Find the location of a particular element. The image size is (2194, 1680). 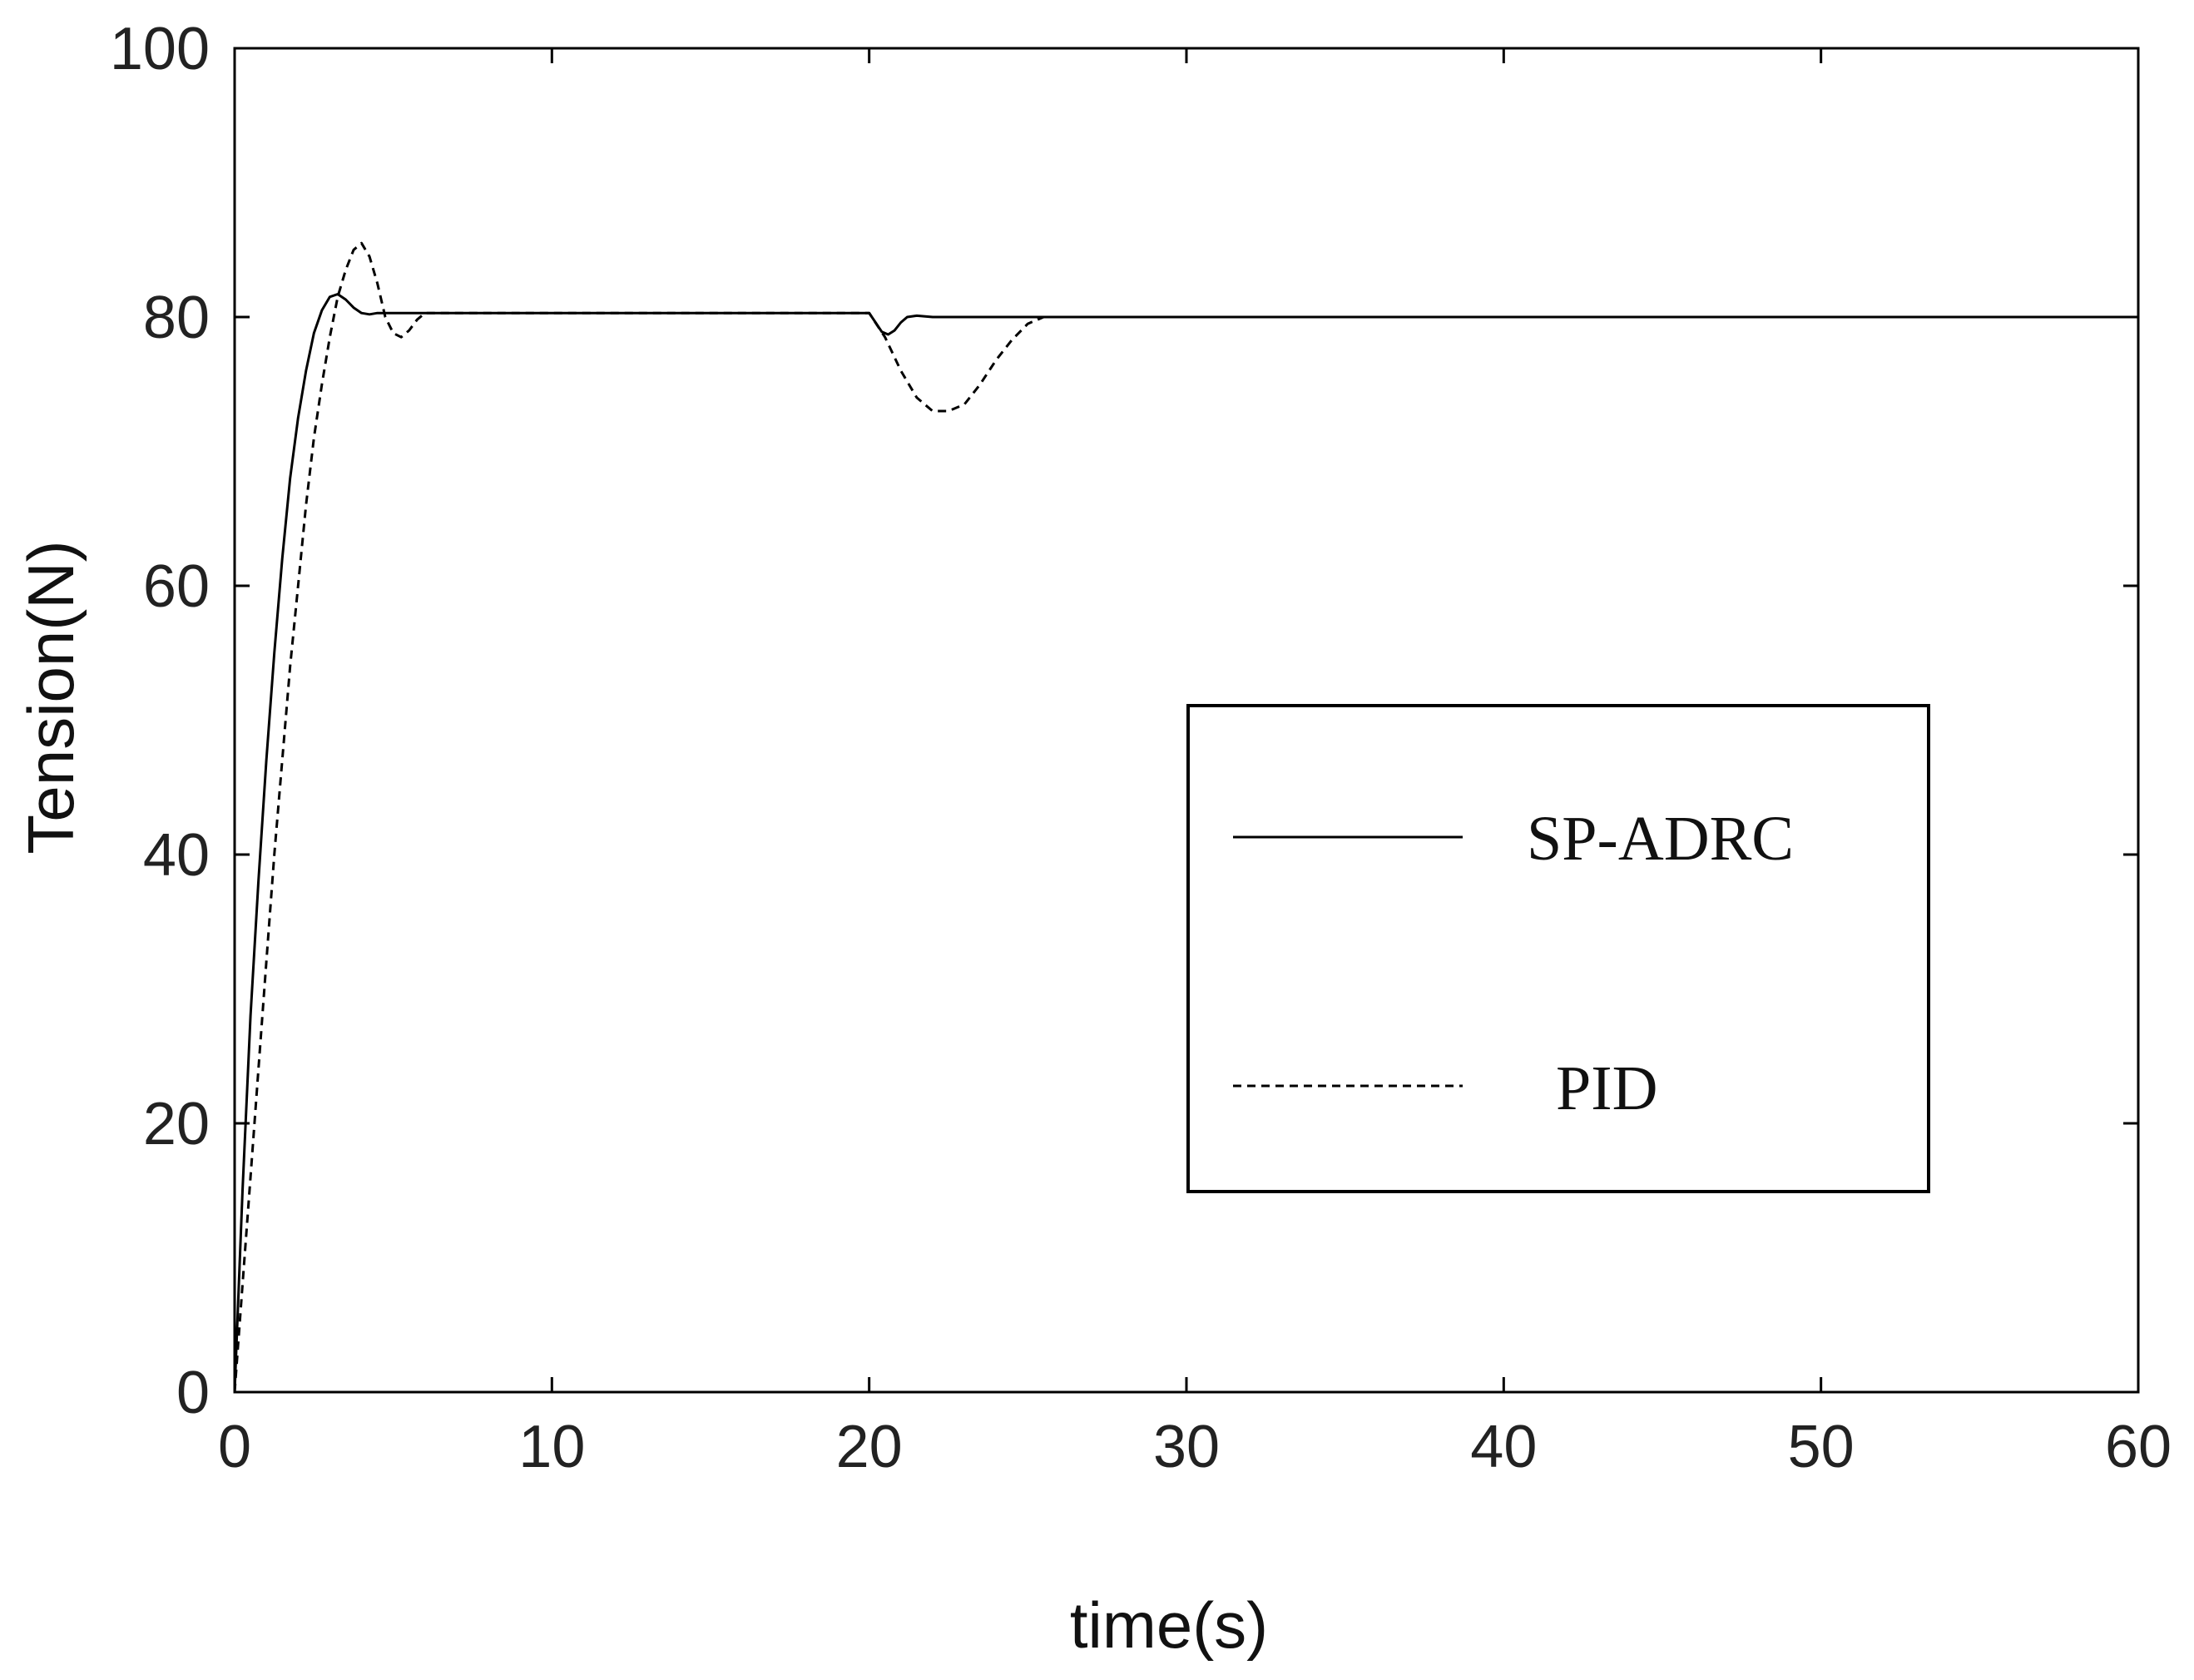

x-tick-labels: 0 10 20 30 40 50 60 is located at coordinates (1195, 1447).